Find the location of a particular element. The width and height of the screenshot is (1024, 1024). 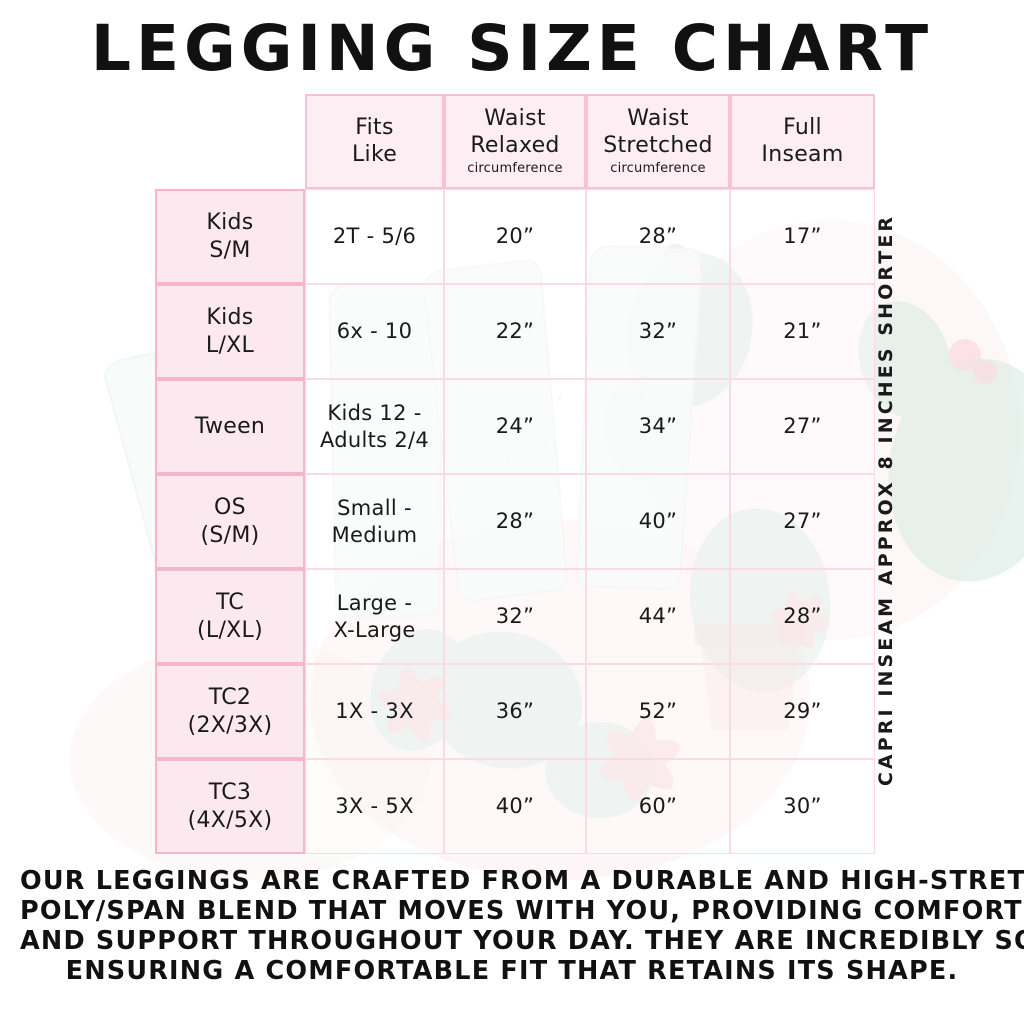

column-header-waist-relaxed: Waist Relaxed circumference is located at coordinates (515, 141).